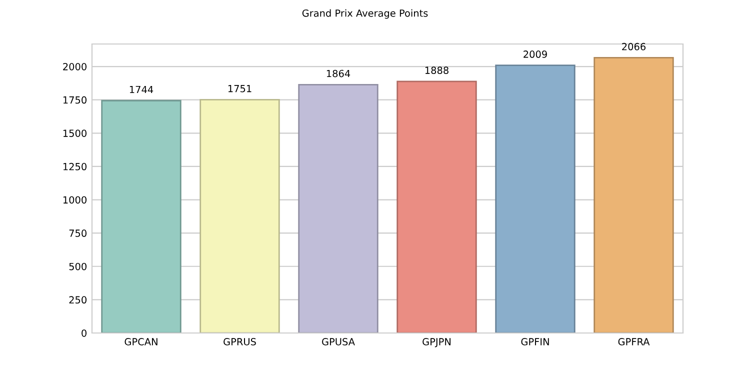  I want to click on data-label: 1751, so click(240, 88).